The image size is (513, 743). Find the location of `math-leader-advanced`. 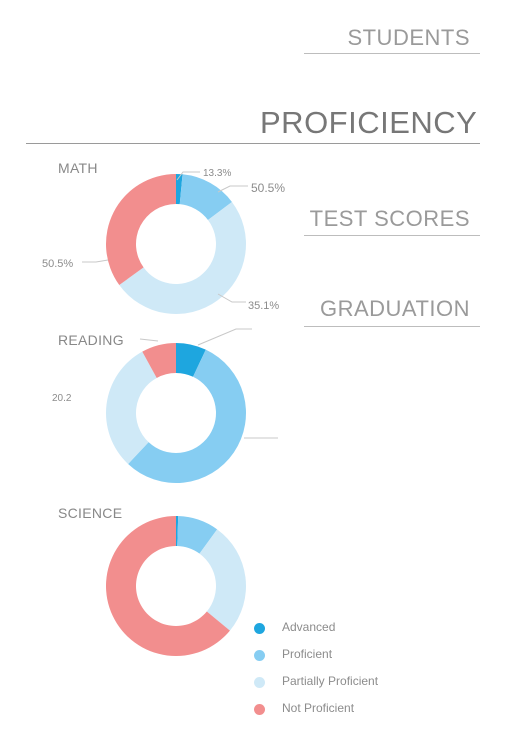

math-leader-advanced is located at coordinates (188, 176).